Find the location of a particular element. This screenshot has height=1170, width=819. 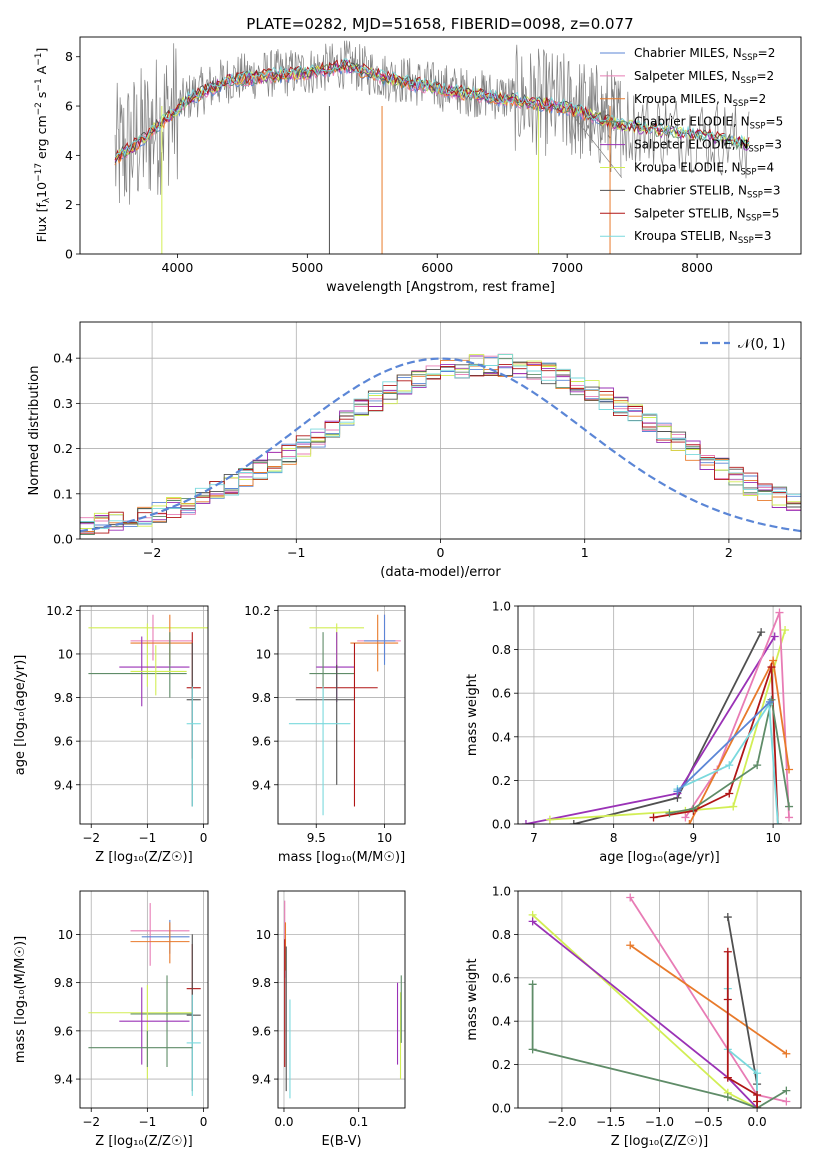

model-spectrum-kroupa_stelib is located at coordinates (432, 108).